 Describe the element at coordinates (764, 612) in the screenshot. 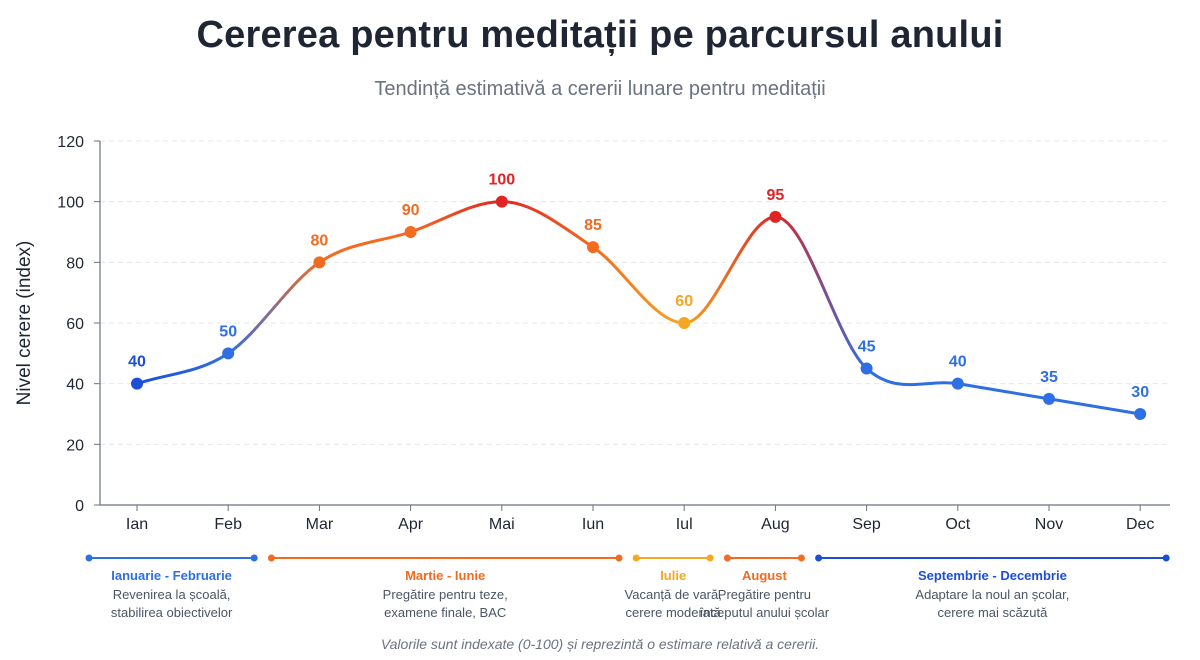

I see `period-description: începutul anului școlar` at that location.